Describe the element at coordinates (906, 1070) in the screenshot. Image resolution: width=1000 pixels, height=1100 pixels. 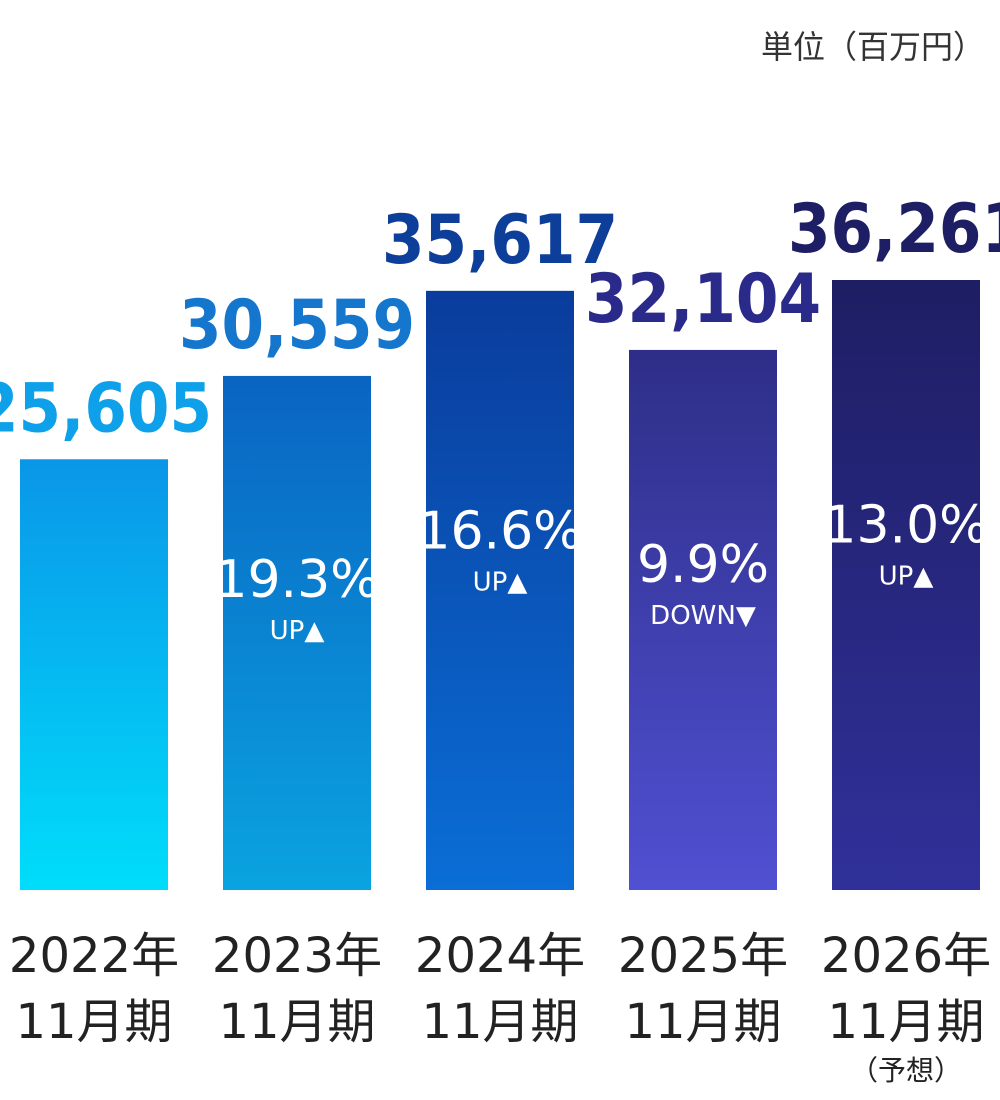
I see `category-note-label: （予想）` at that location.